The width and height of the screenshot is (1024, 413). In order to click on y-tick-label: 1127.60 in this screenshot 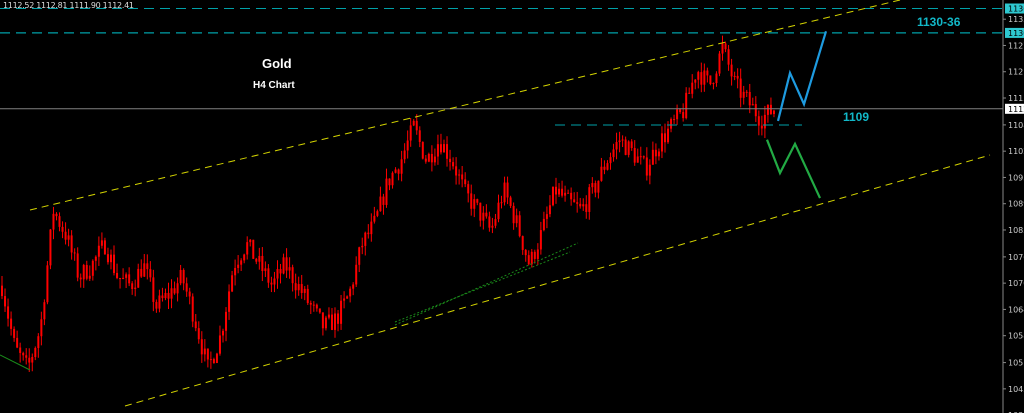, I will do `click(1016, 45)`.